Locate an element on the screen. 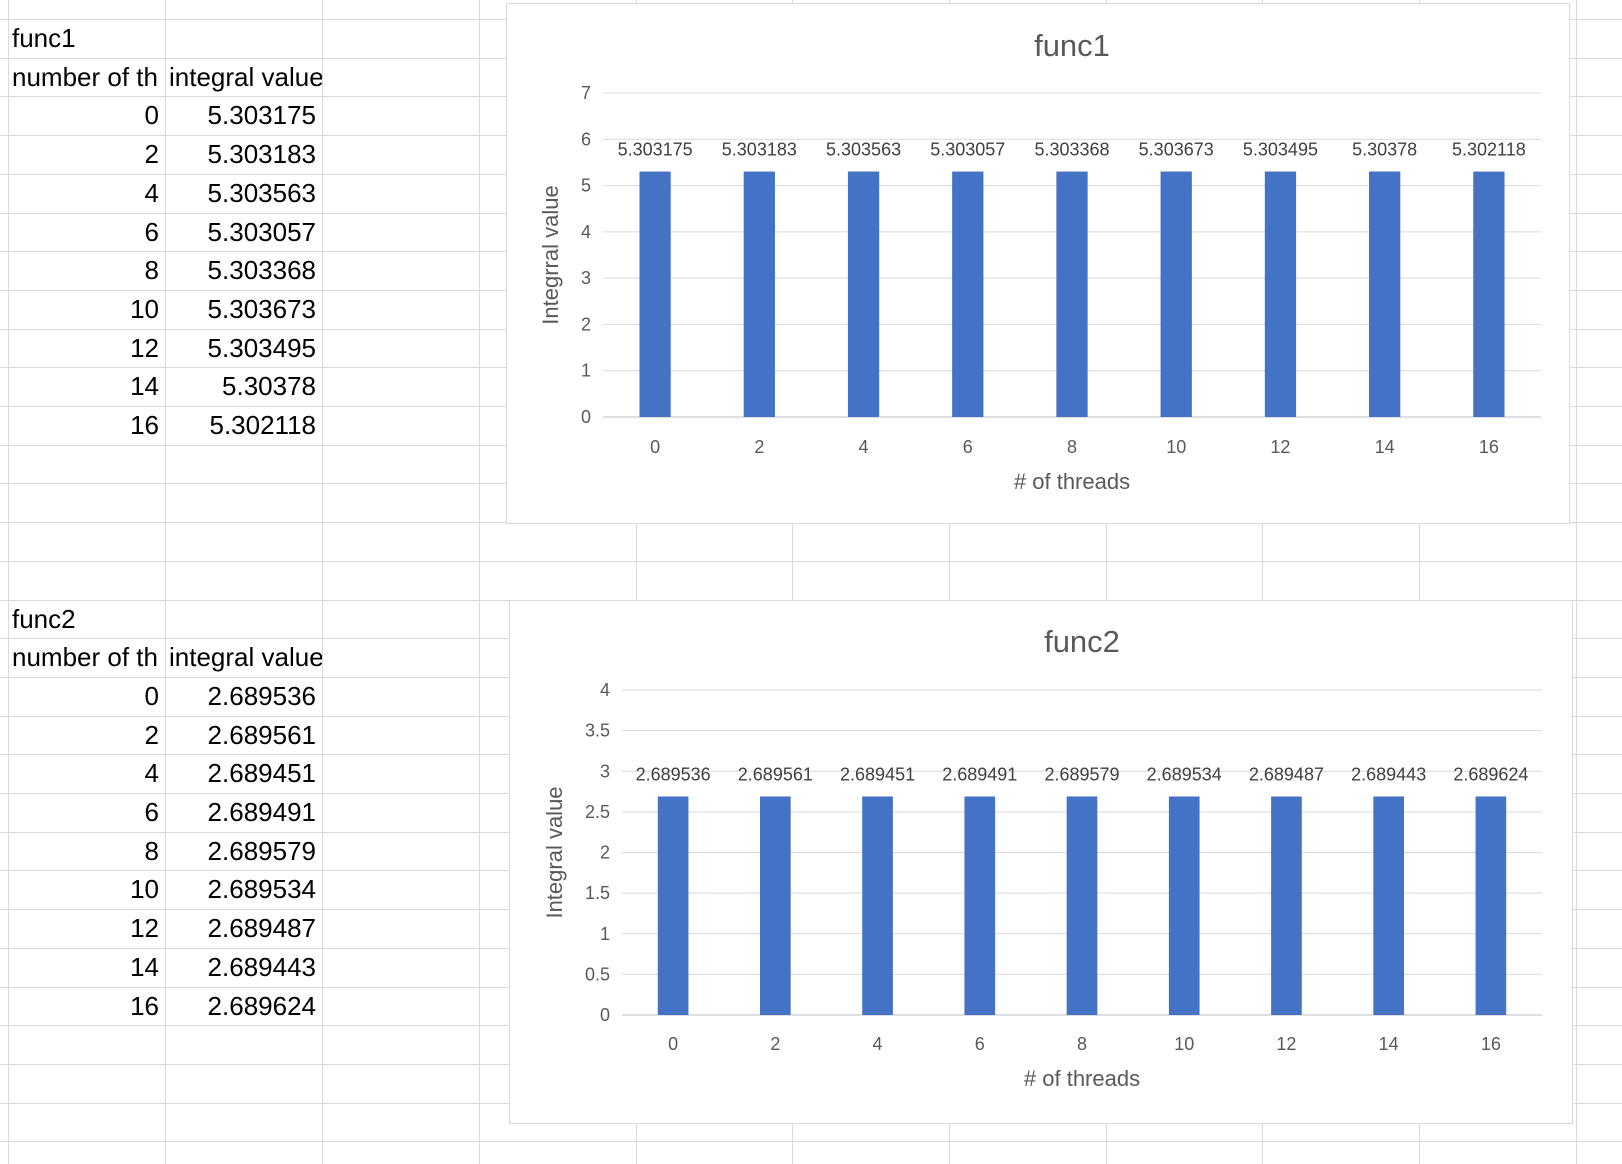 Image resolution: width=1622 pixels, height=1164 pixels. table-title-cell: func2 is located at coordinates (44, 619).